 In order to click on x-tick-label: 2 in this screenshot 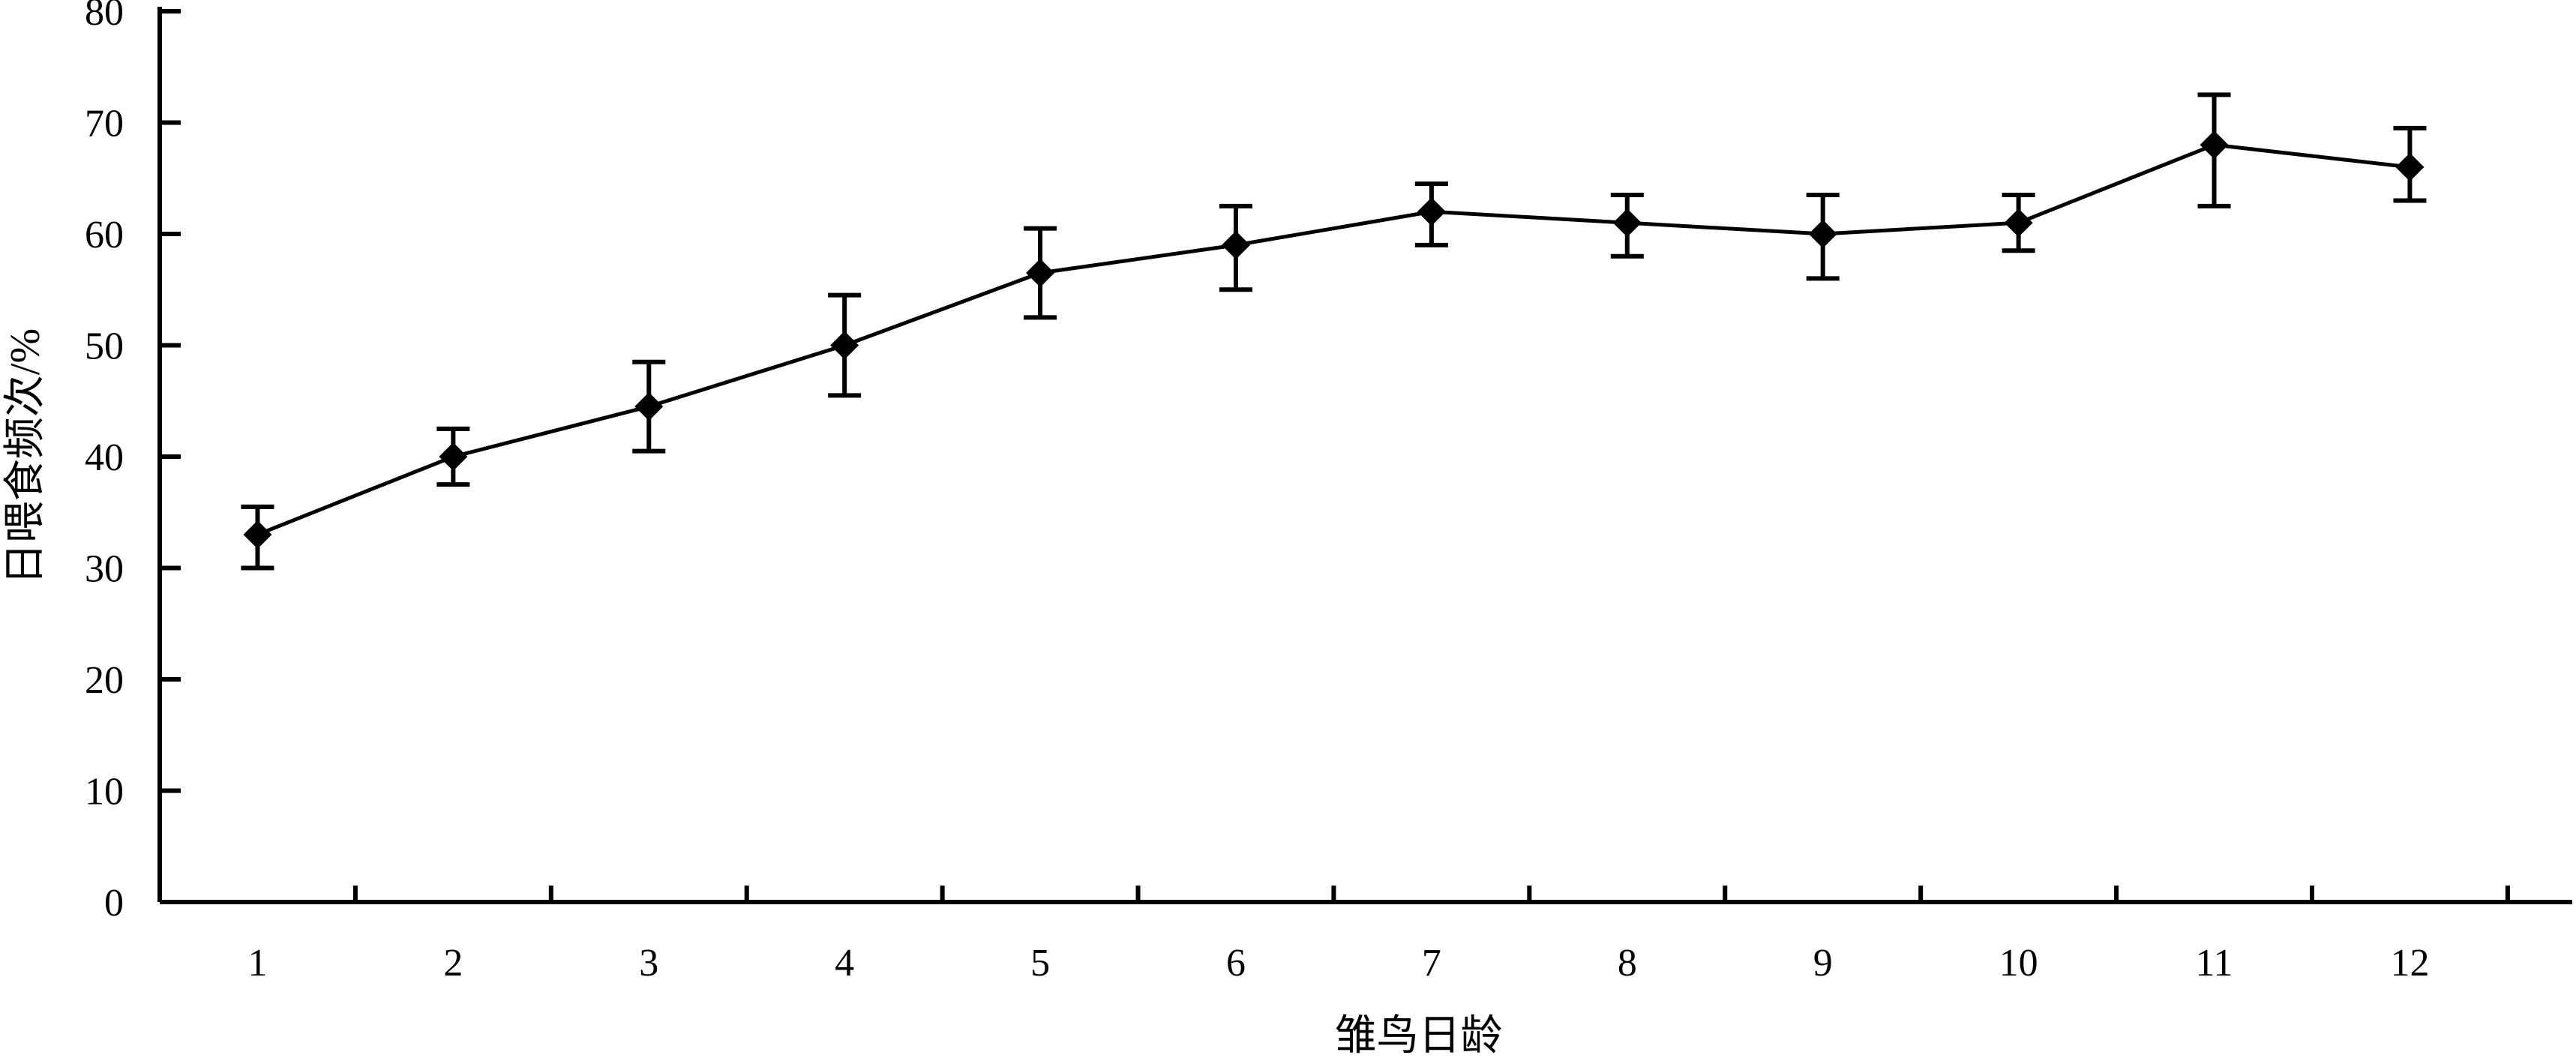, I will do `click(453, 963)`.